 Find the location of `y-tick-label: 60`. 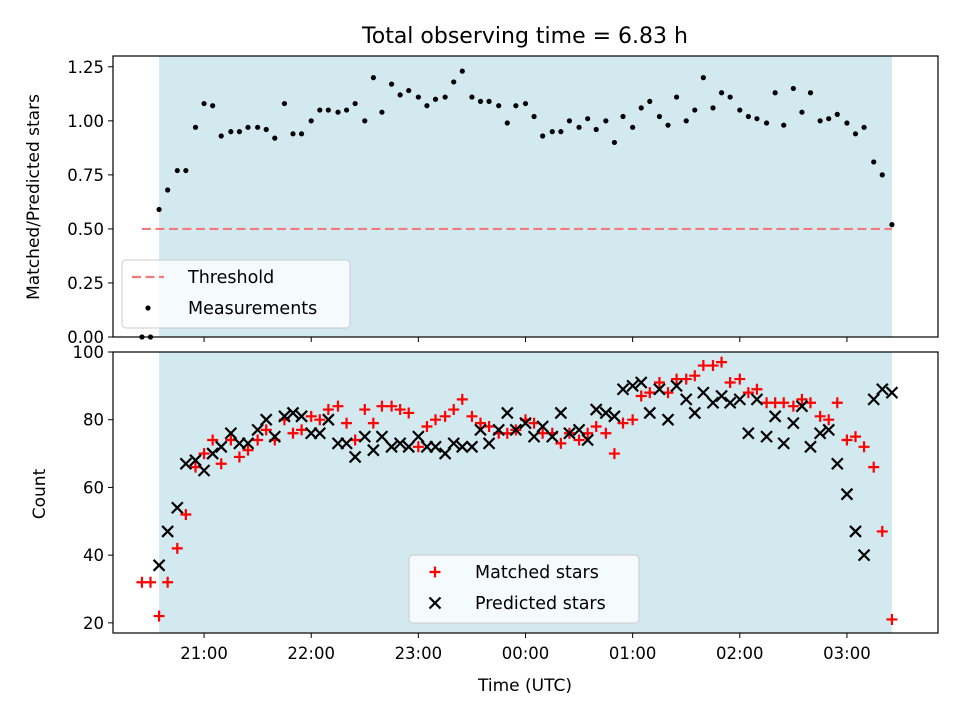

y-tick-label: 60 is located at coordinates (93, 487).